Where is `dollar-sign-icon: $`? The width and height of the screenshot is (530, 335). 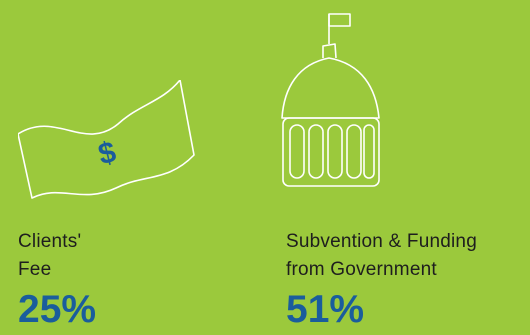
dollar-sign-icon: $ is located at coordinates (107, 153).